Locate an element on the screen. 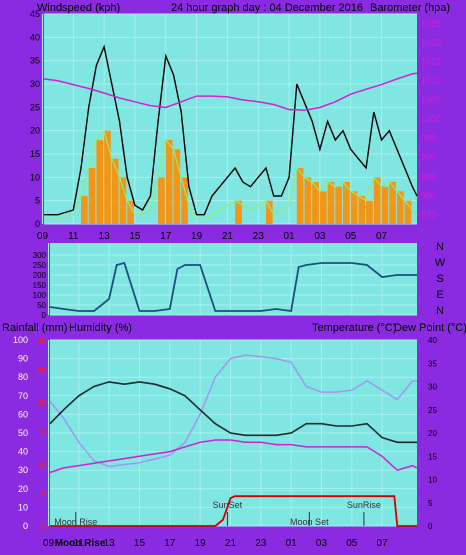  rainfall-line is located at coordinates (233, 511).